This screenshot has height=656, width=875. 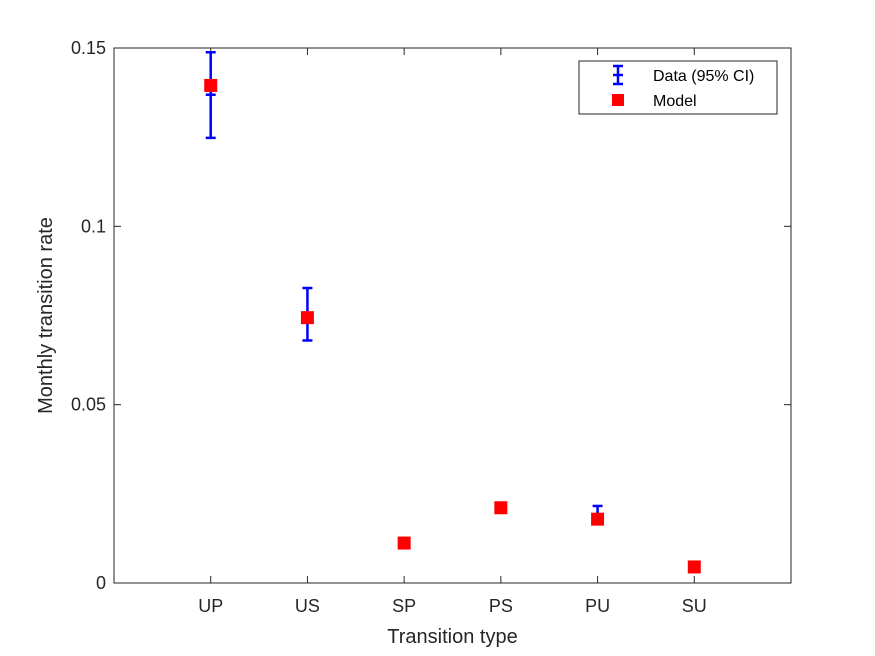 What do you see at coordinates (501, 508) in the screenshot?
I see `model-marker-ps` at bounding box center [501, 508].